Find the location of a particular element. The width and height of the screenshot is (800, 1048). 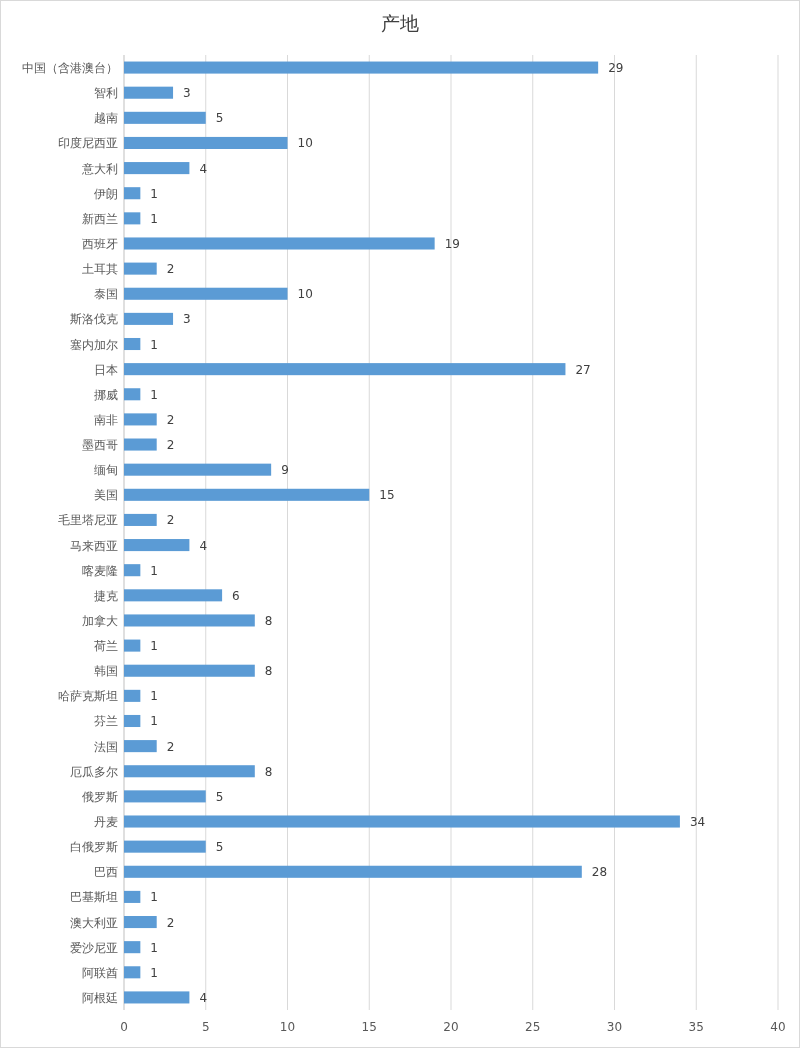

category-label: 南非 is located at coordinates (106, 419).